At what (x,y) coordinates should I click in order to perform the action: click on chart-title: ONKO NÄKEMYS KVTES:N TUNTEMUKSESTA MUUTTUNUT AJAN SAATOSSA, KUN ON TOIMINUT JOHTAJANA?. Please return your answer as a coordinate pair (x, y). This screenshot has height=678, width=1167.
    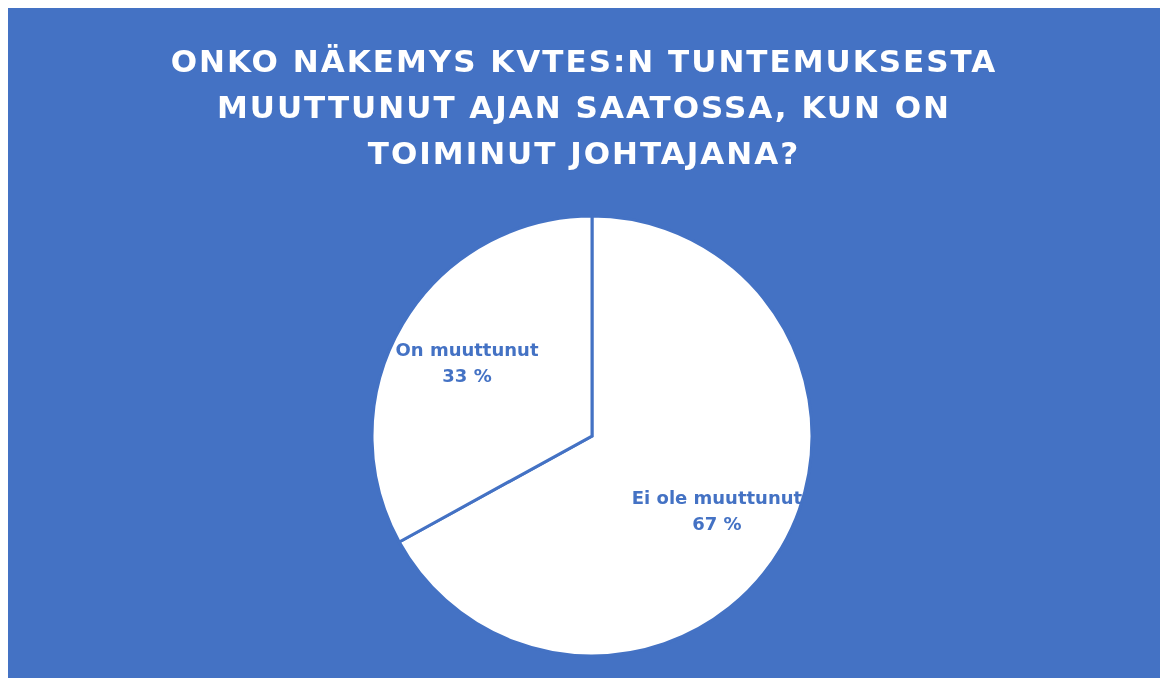
    Looking at the image, I should click on (584, 107).